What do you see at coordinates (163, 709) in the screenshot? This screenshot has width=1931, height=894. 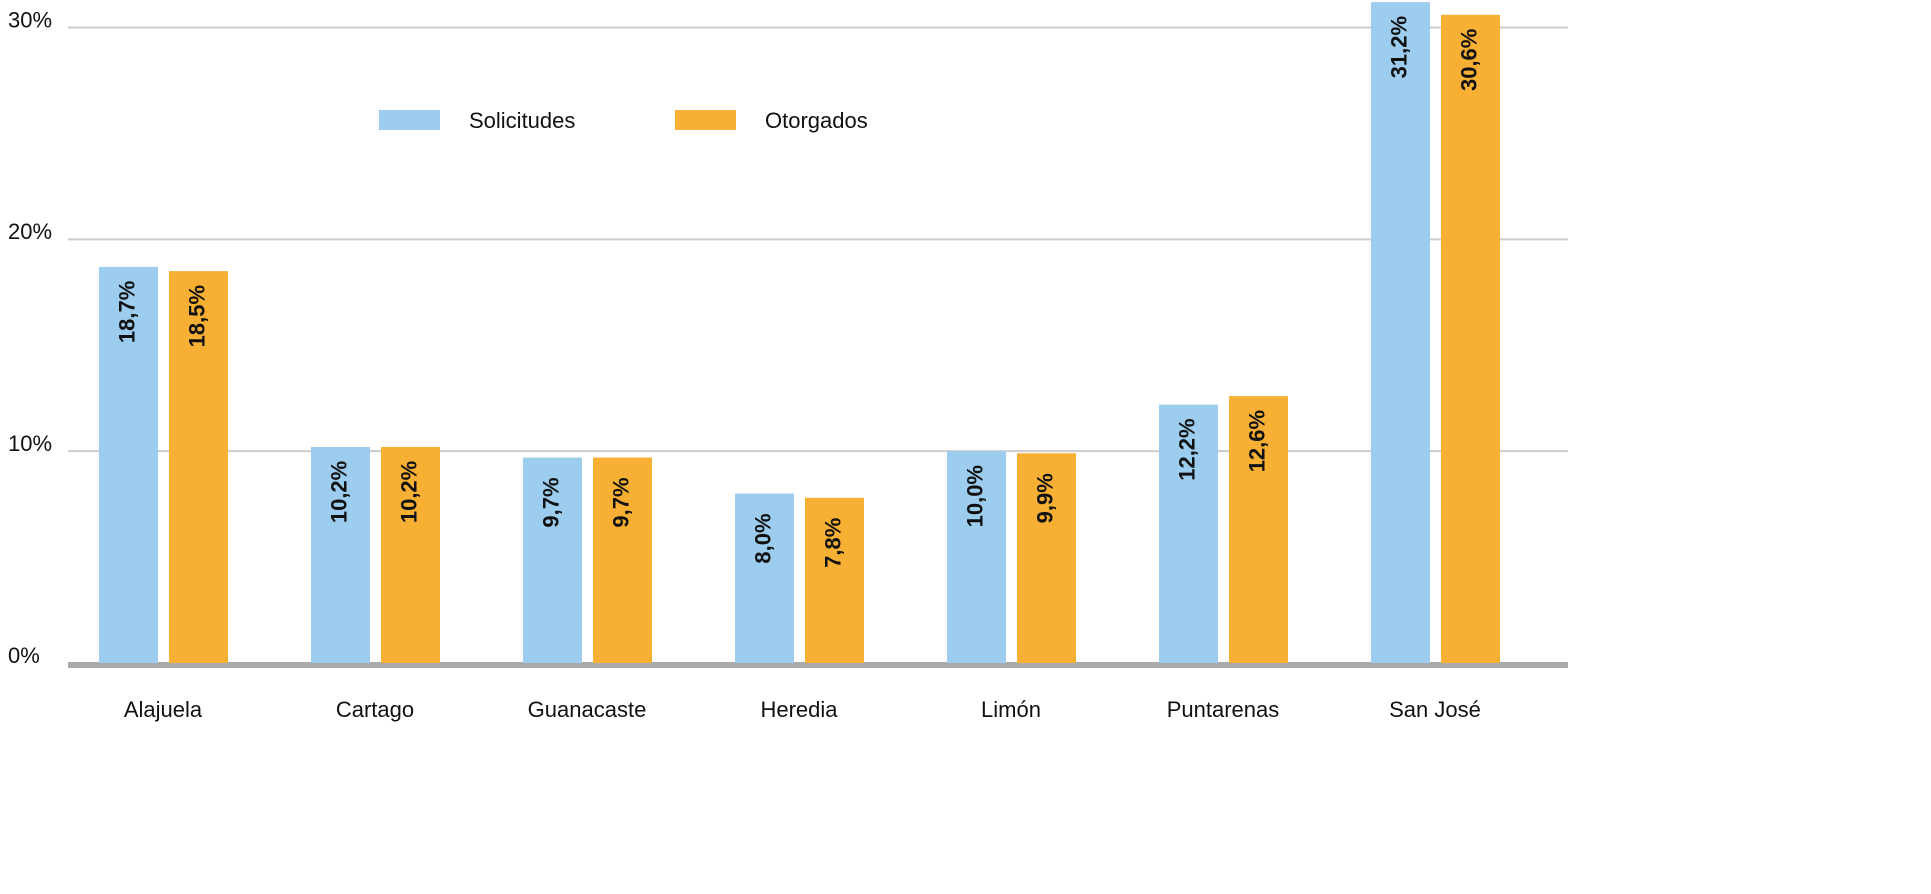 I see `x-tick-label: Alajuela` at bounding box center [163, 709].